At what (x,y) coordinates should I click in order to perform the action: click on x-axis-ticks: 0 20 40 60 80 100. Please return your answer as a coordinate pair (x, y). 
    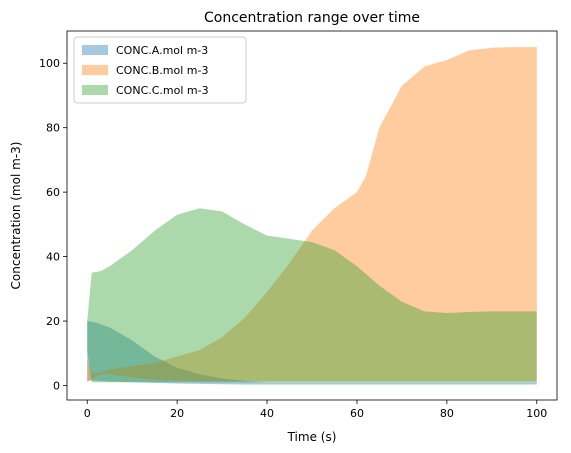
    Looking at the image, I should click on (315, 410).